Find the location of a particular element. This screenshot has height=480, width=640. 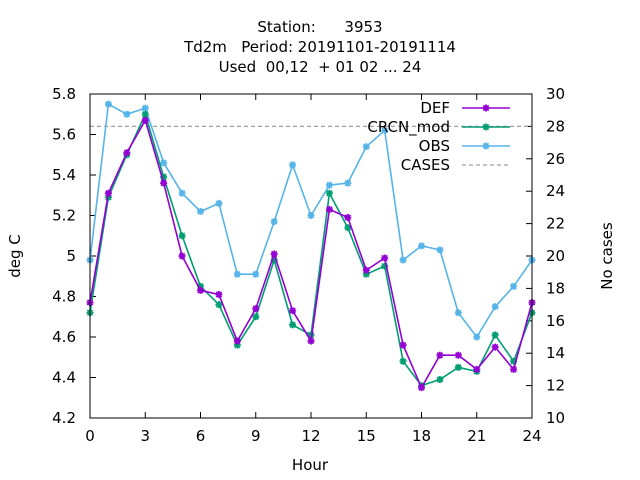

y-tick-label: 5.2 is located at coordinates (64, 216).